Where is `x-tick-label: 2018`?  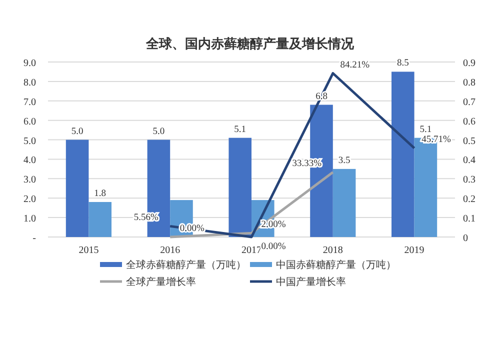 x-tick-label: 2018 is located at coordinates (332, 250).